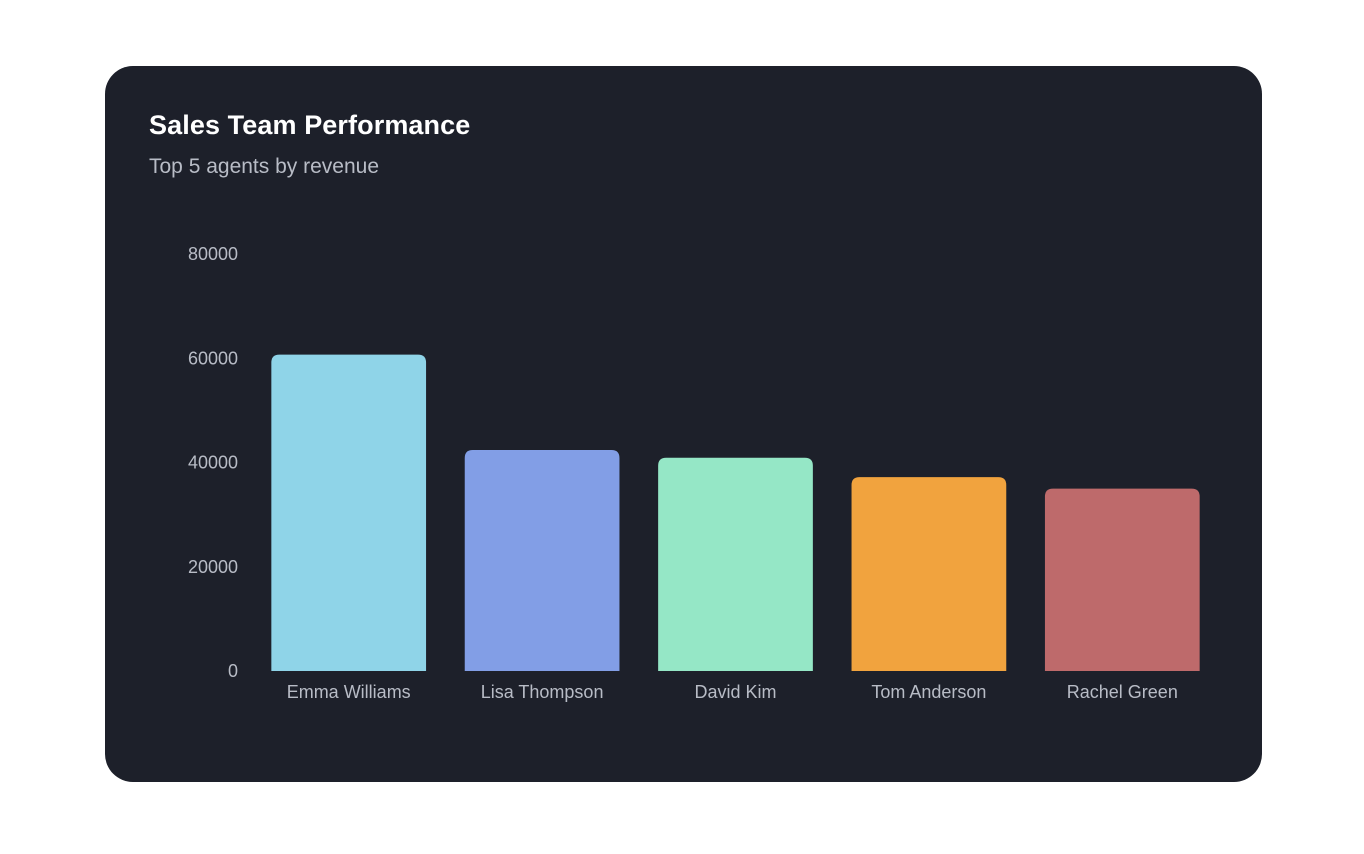  What do you see at coordinates (929, 574) in the screenshot?
I see `bar-tom-anderson` at bounding box center [929, 574].